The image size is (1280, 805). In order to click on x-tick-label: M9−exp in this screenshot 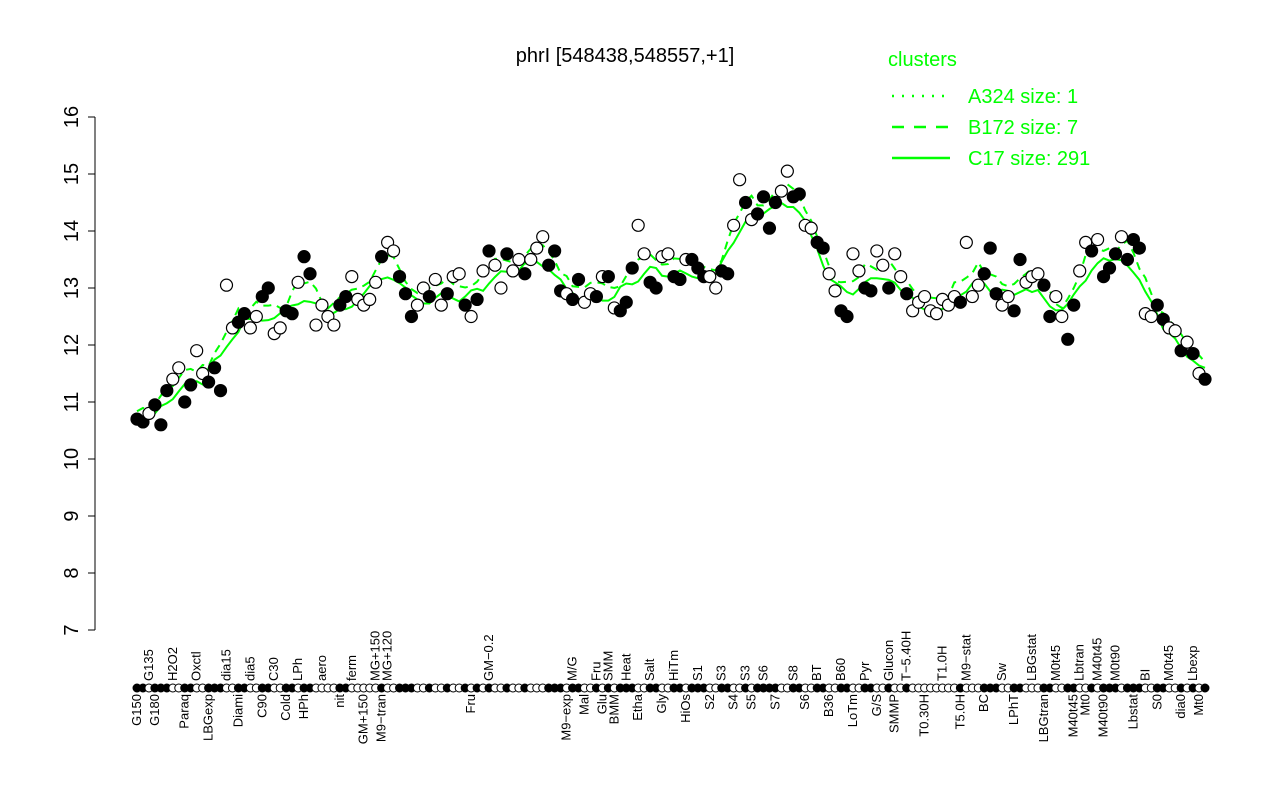, I will do `click(566, 717)`.